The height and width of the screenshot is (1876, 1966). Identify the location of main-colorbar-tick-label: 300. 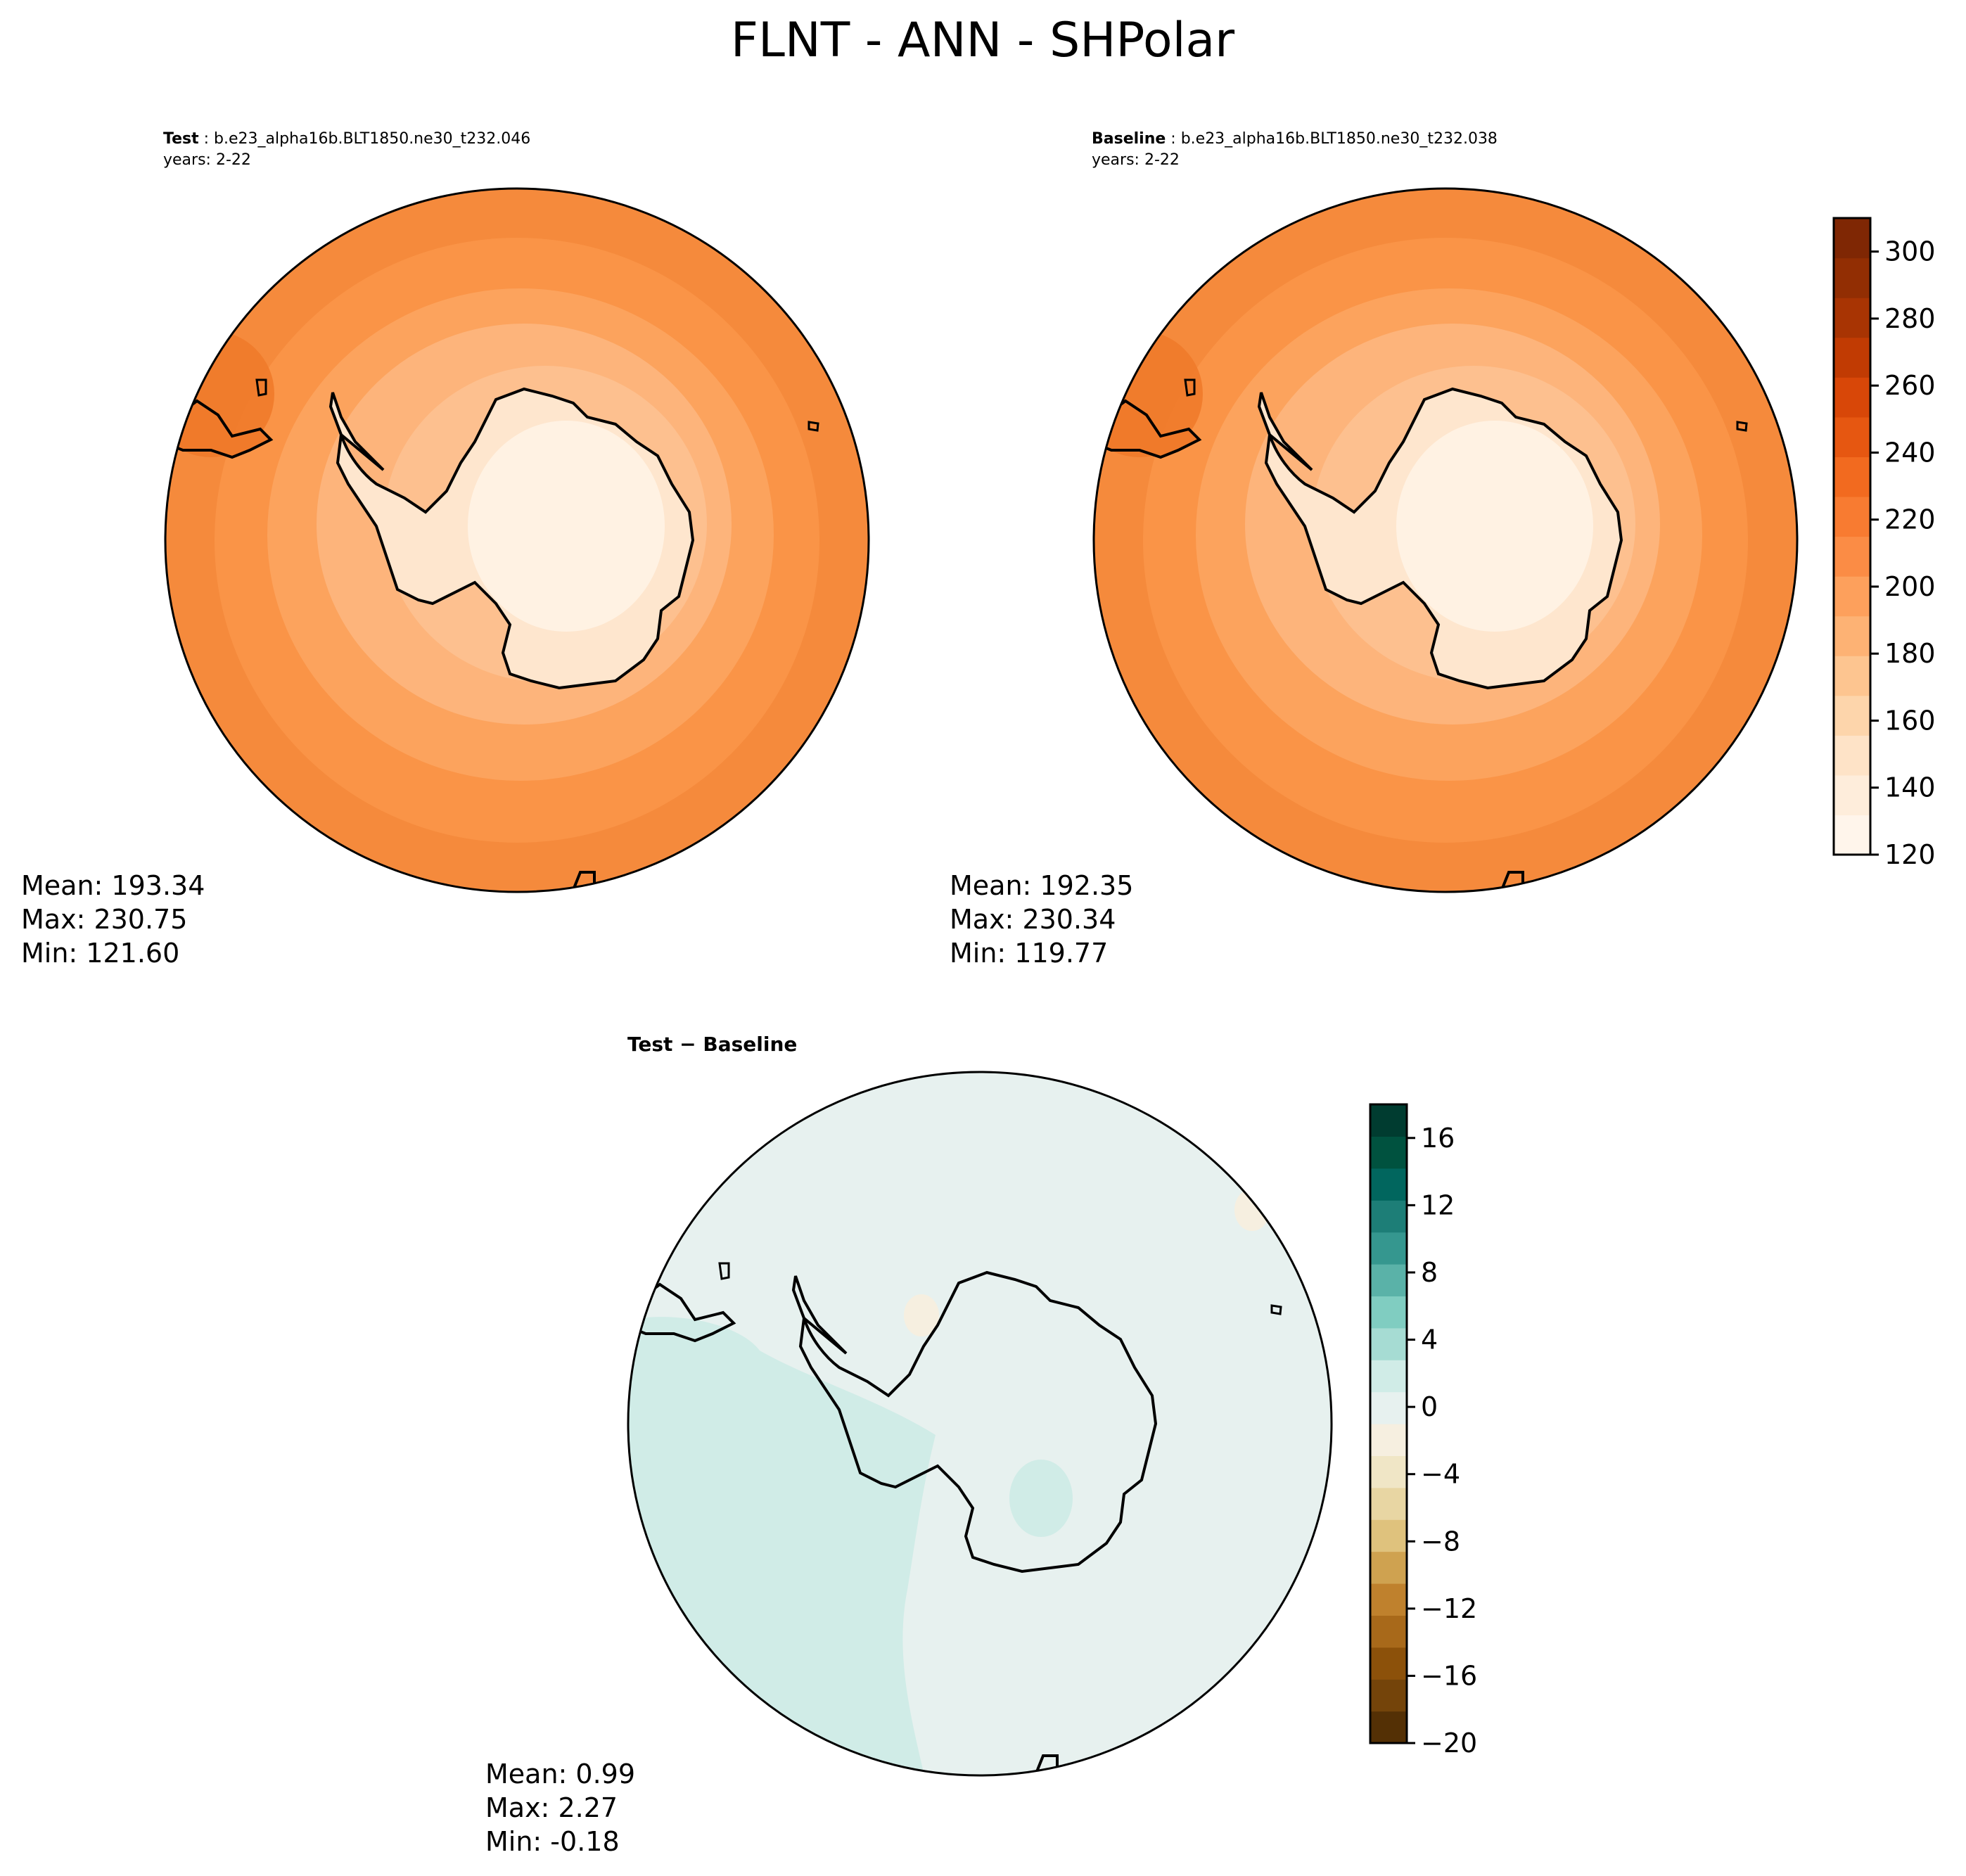
(1910, 251).